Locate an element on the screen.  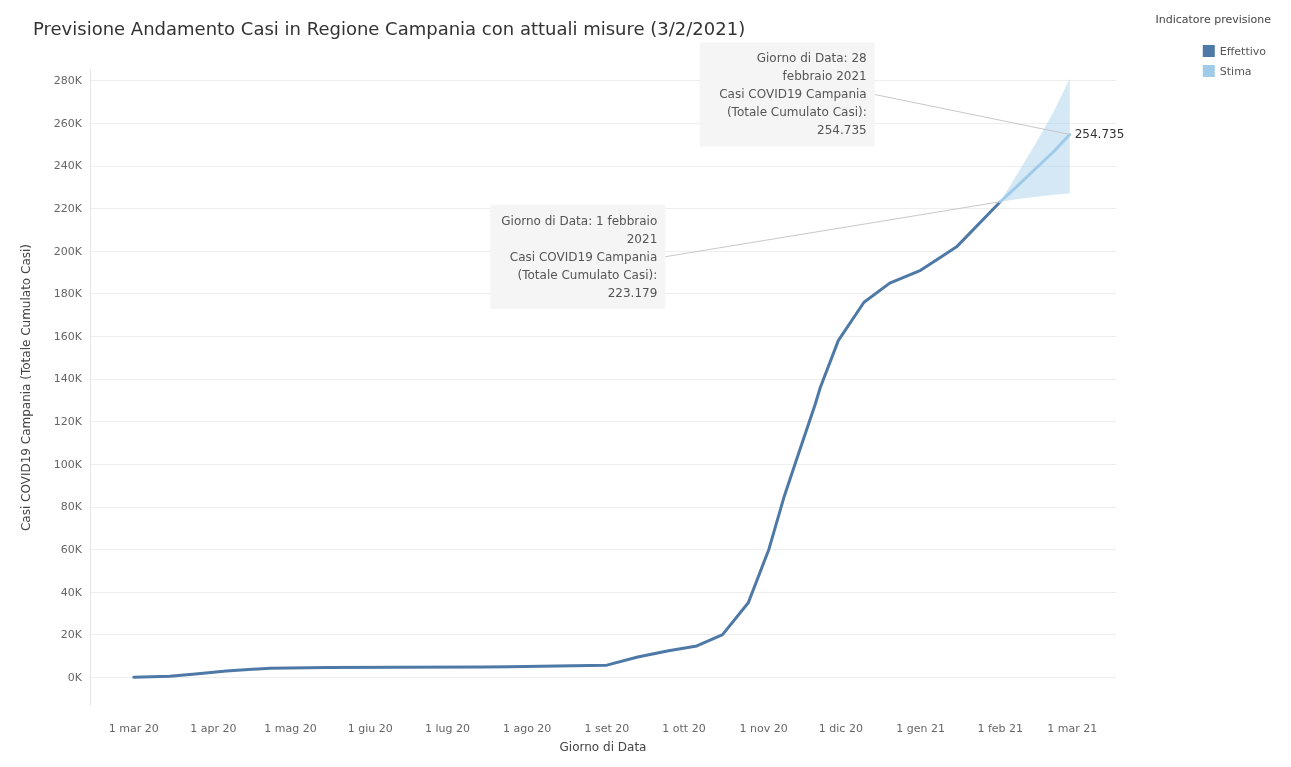
x-tick-label: 1 nov 20 is located at coordinates (763, 728).